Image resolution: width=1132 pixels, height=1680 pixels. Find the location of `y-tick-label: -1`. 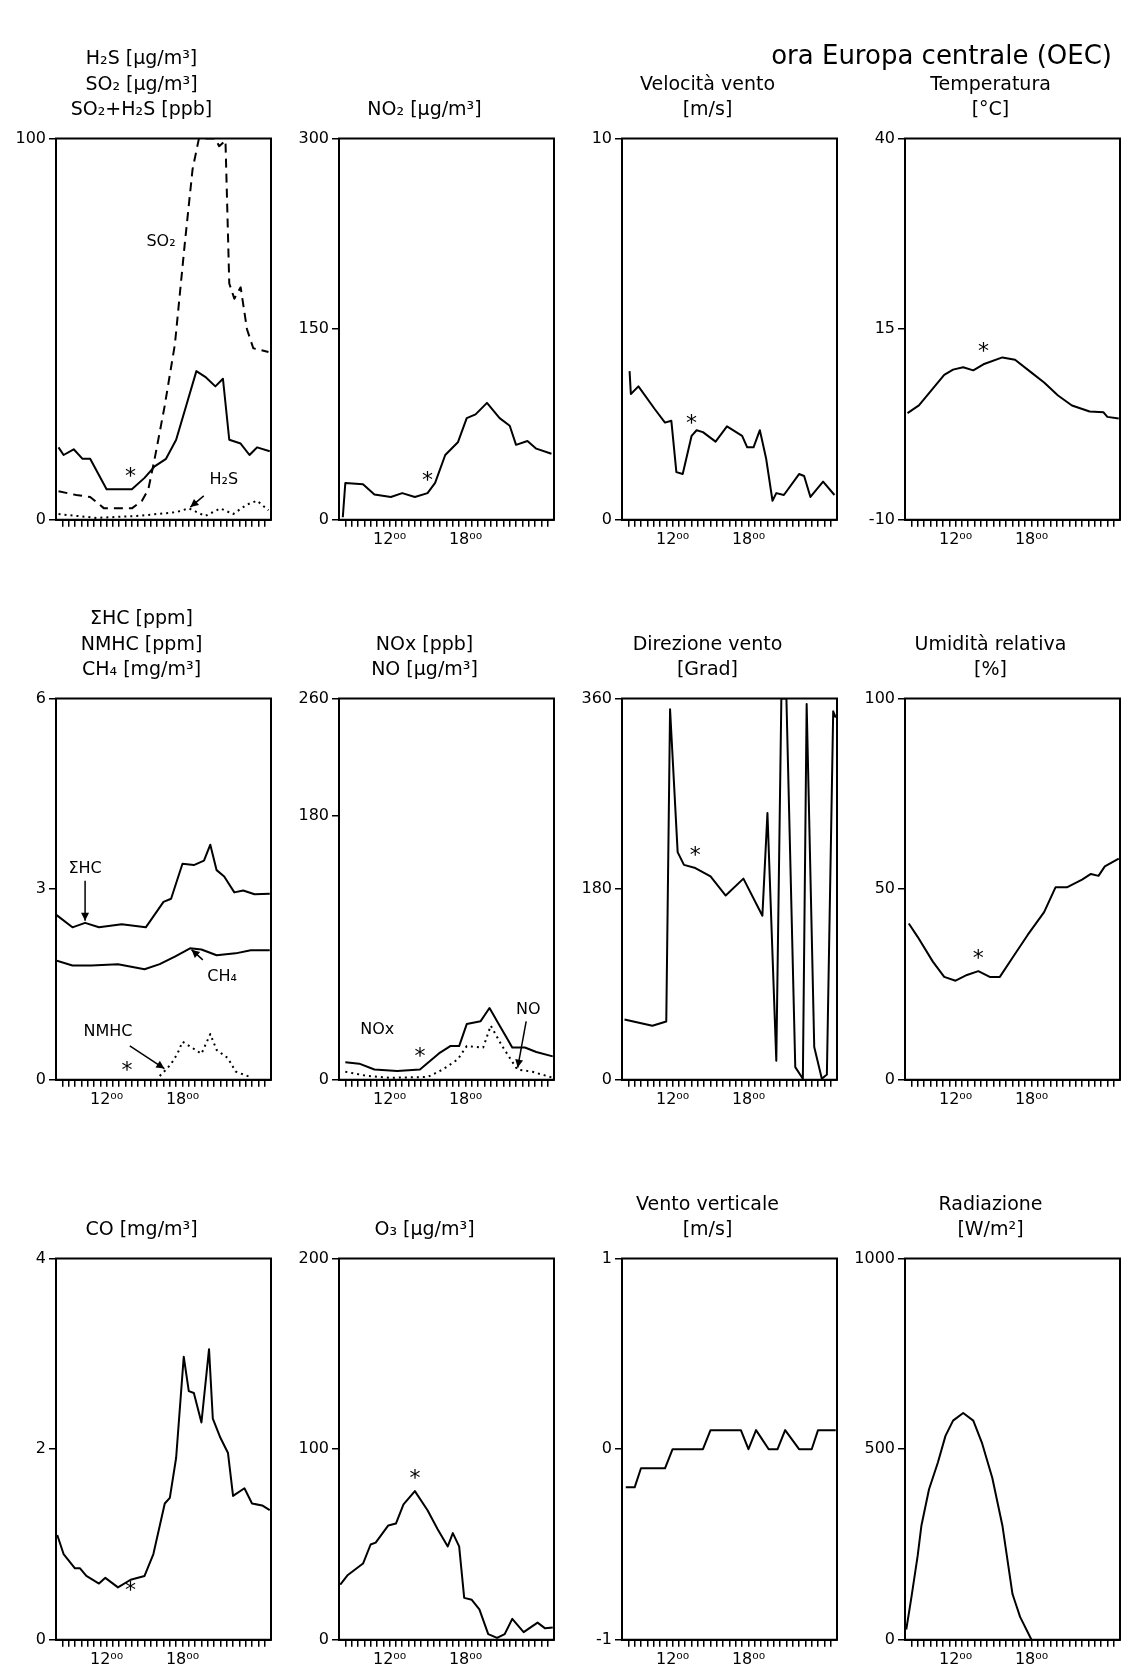

y-tick-label: -1 is located at coordinates (604, 1638).